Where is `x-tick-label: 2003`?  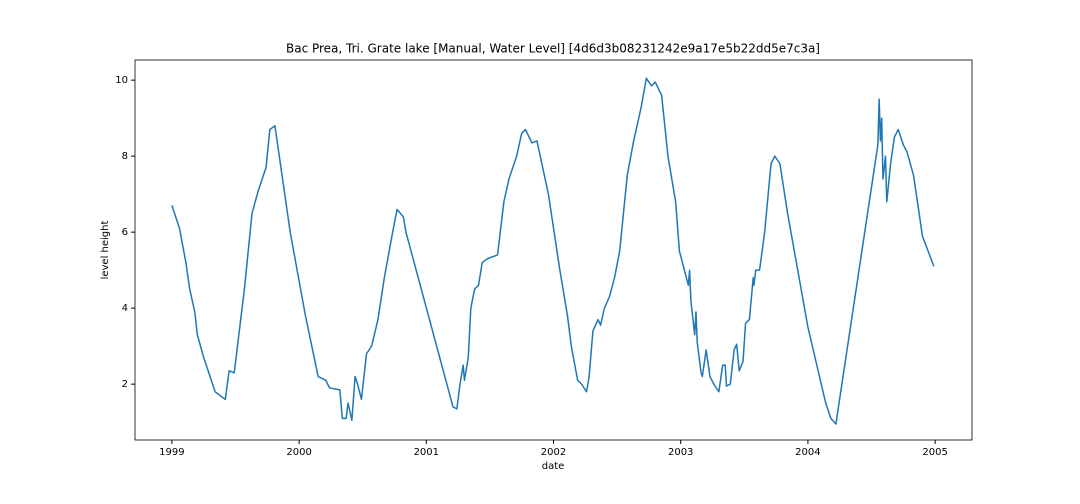
x-tick-label: 2003 is located at coordinates (680, 452).